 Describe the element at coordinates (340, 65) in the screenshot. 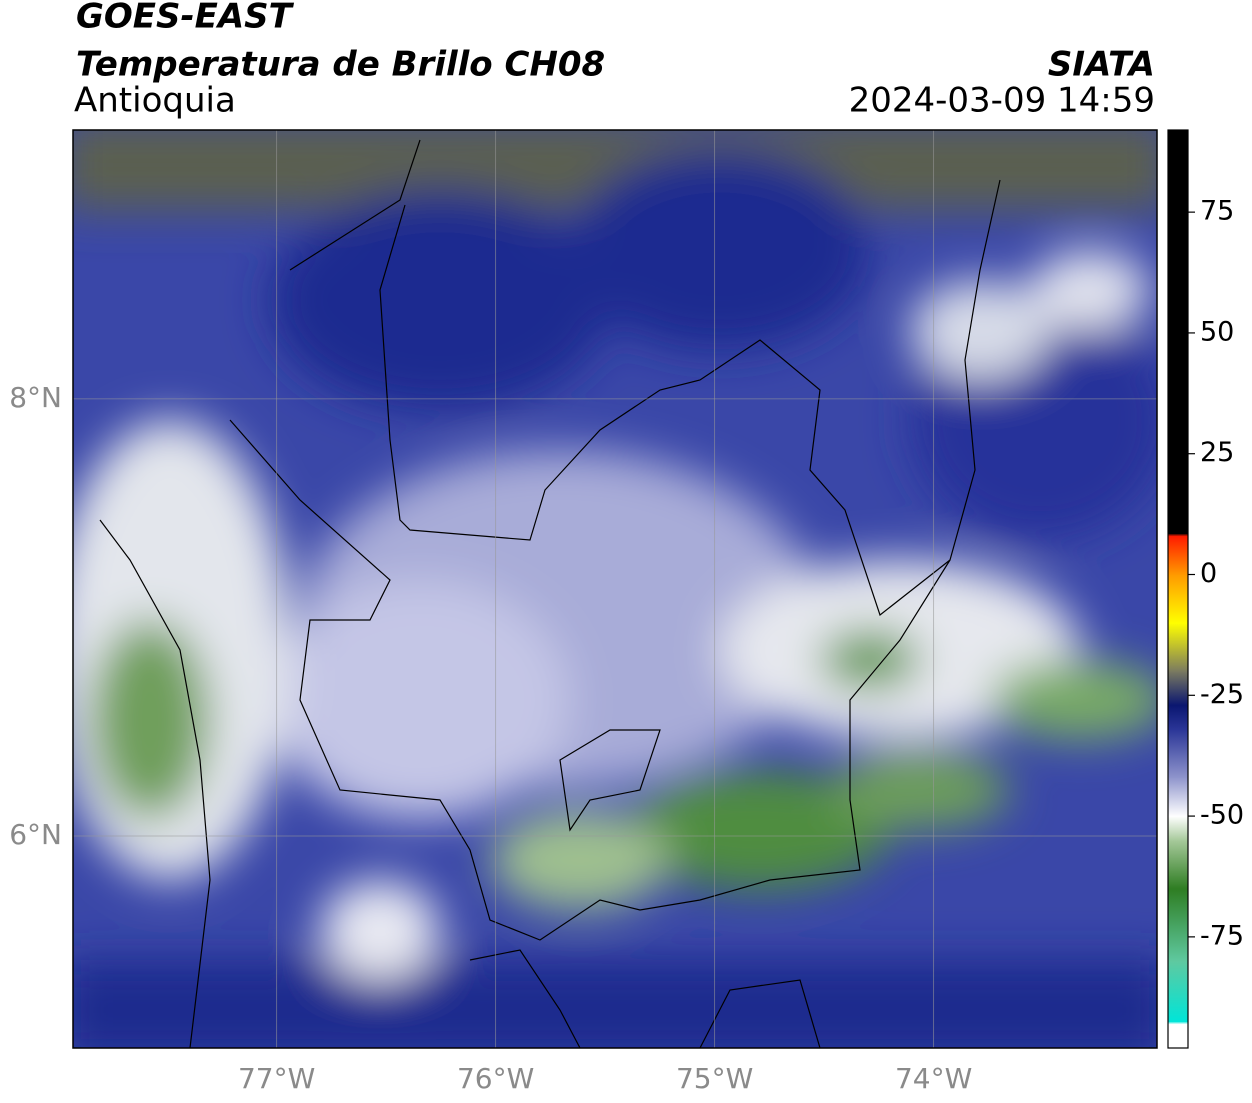

I see `subtitle: Temperatura de Brillo CH08` at that location.